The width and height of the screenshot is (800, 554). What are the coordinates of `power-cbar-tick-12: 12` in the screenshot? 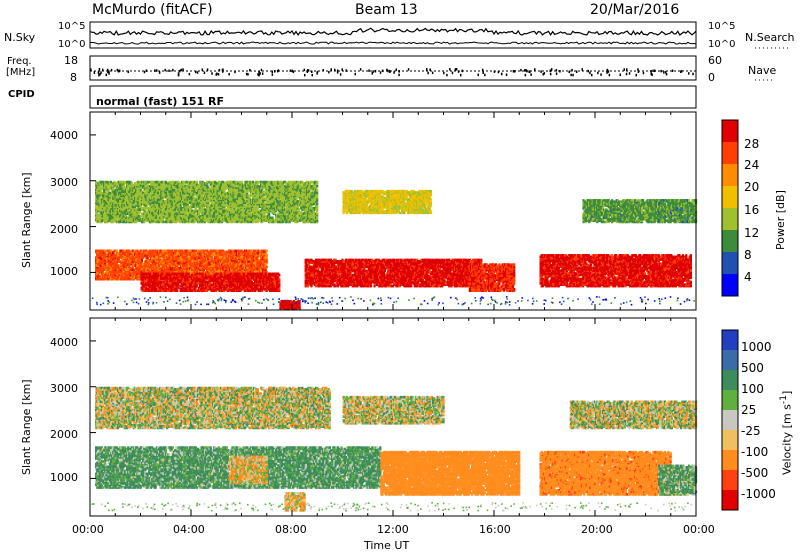 It's located at (751, 233).